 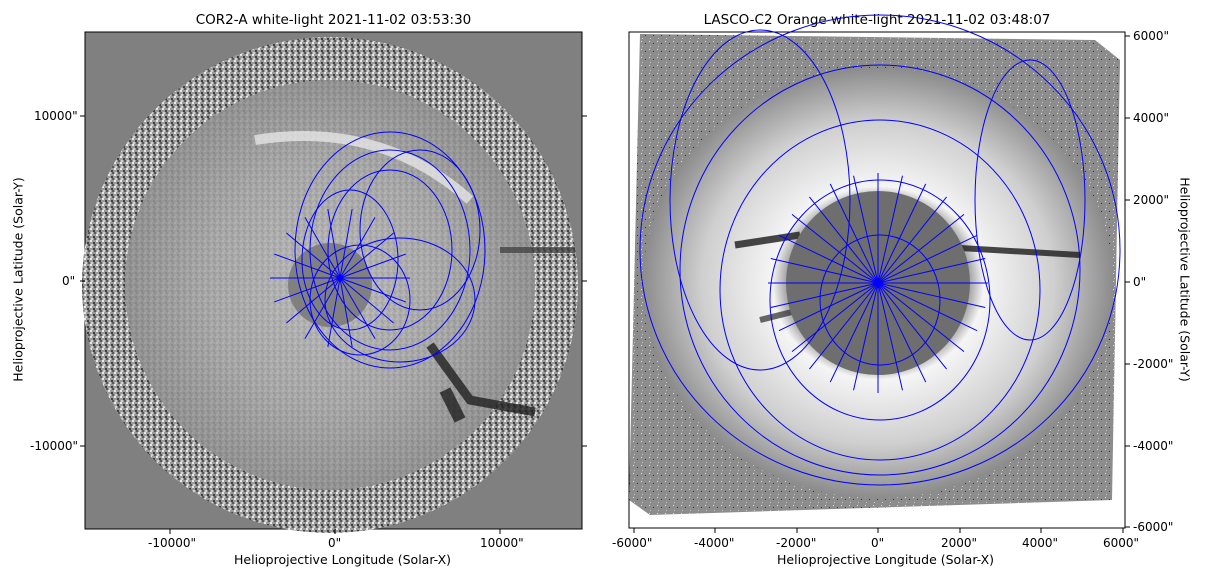 What do you see at coordinates (1153, 527) in the screenshot?
I see `right-ytick: -6000"` at bounding box center [1153, 527].